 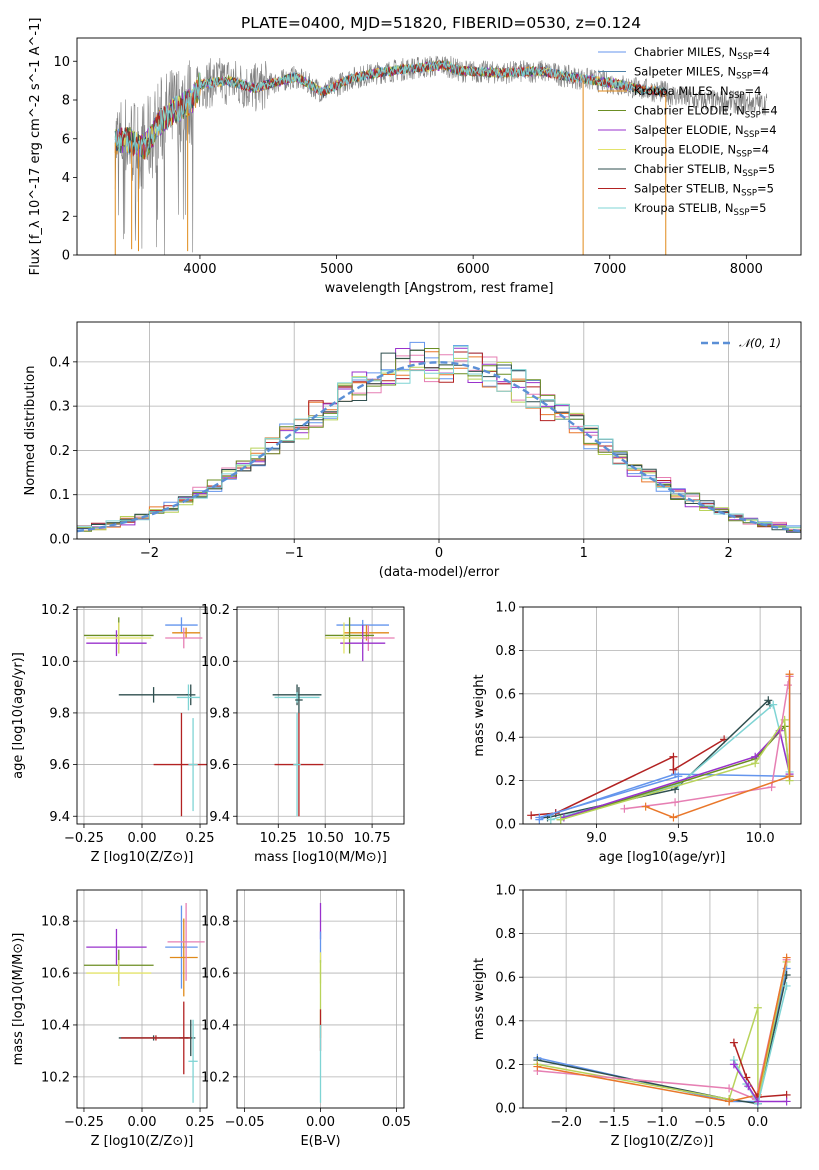 I want to click on x-tick-label: 7000, so click(x=609, y=269).